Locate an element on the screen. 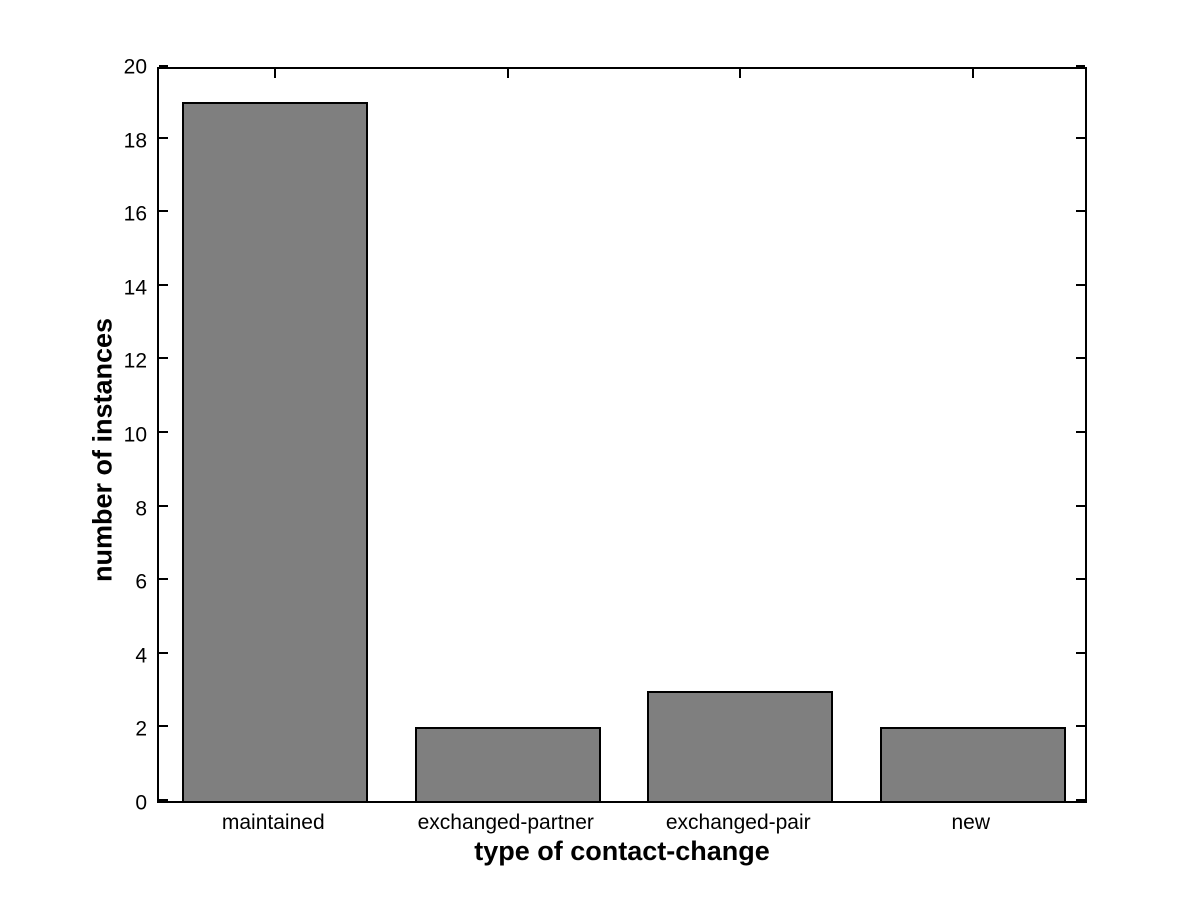  y-tick-label-8: 8 is located at coordinates (141, 509).